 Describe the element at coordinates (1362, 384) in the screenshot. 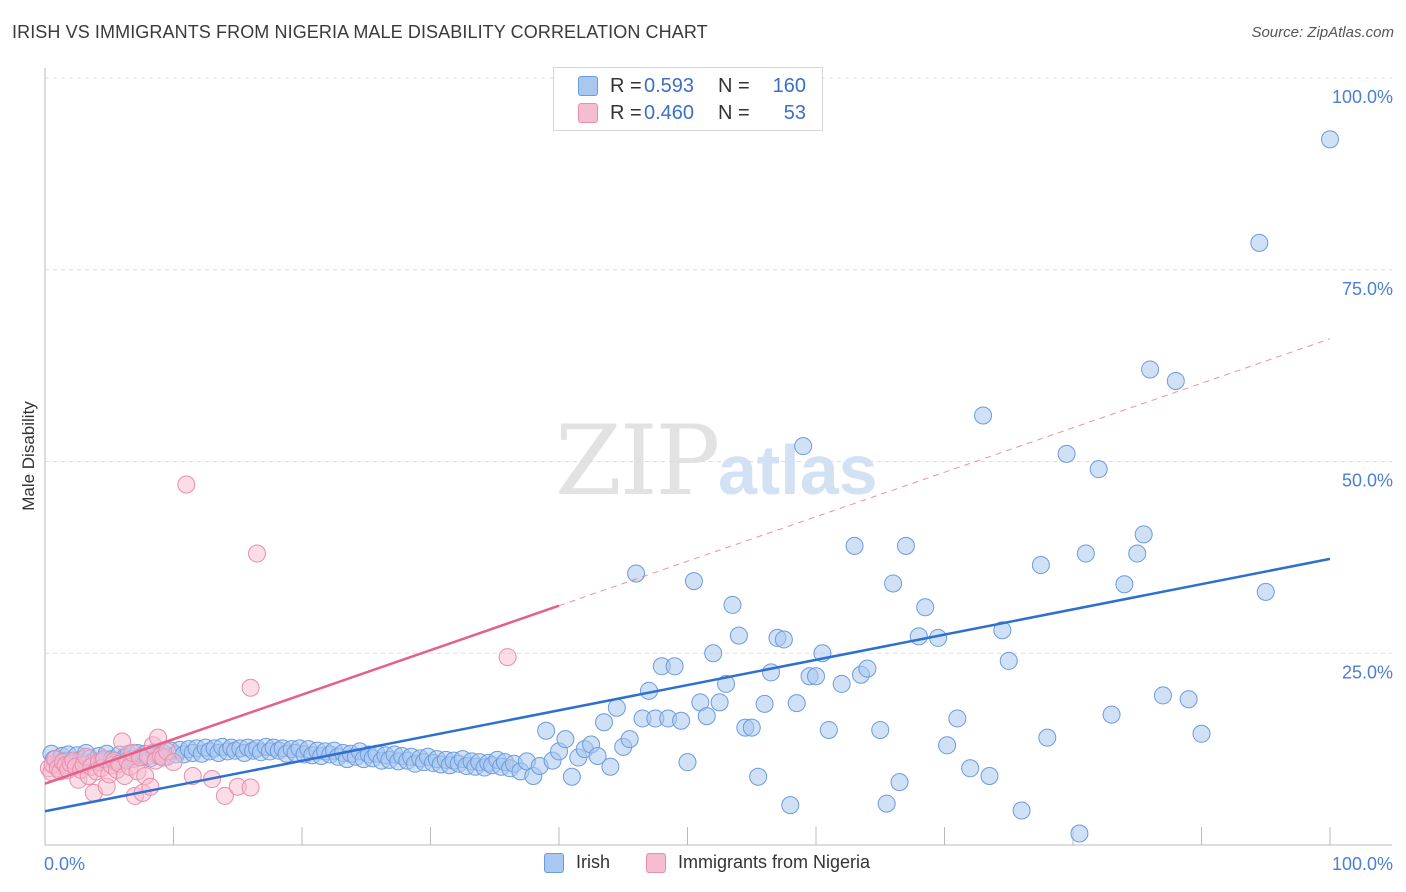

I see `y-tick-labels: 25.0% 50.0% 75.0% 100.0%` at that location.